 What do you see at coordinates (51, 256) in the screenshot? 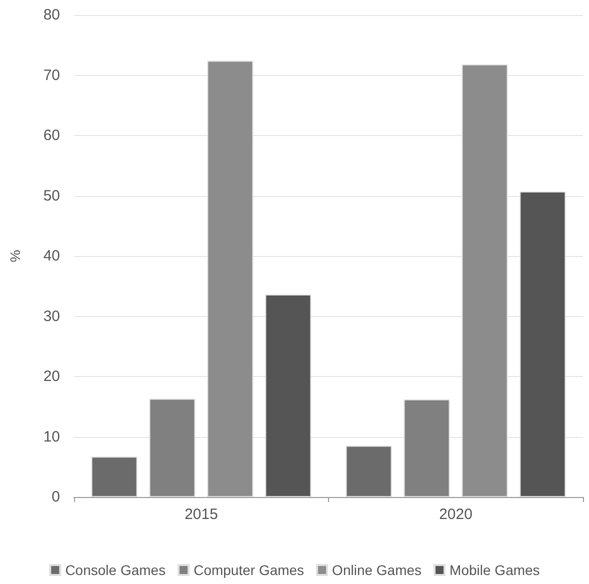
I see `y-tick-label: 40` at bounding box center [51, 256].